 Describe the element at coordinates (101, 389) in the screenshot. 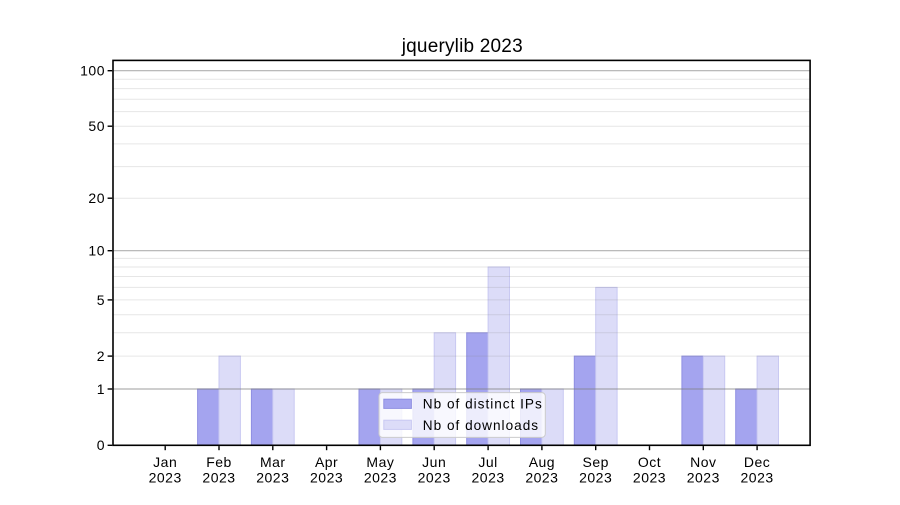

I see `svg-text: 1` at that location.